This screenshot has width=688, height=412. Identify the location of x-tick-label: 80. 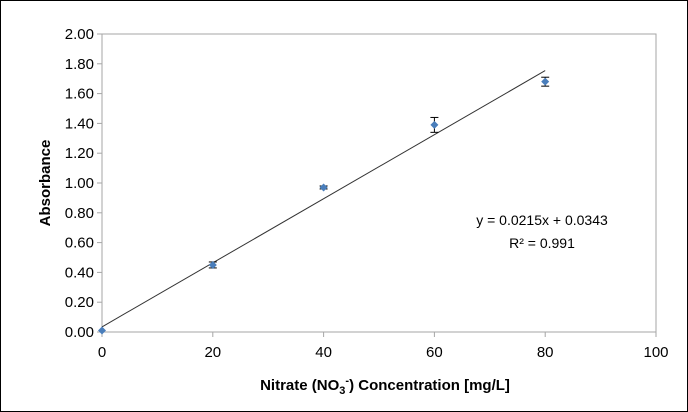
(545, 352).